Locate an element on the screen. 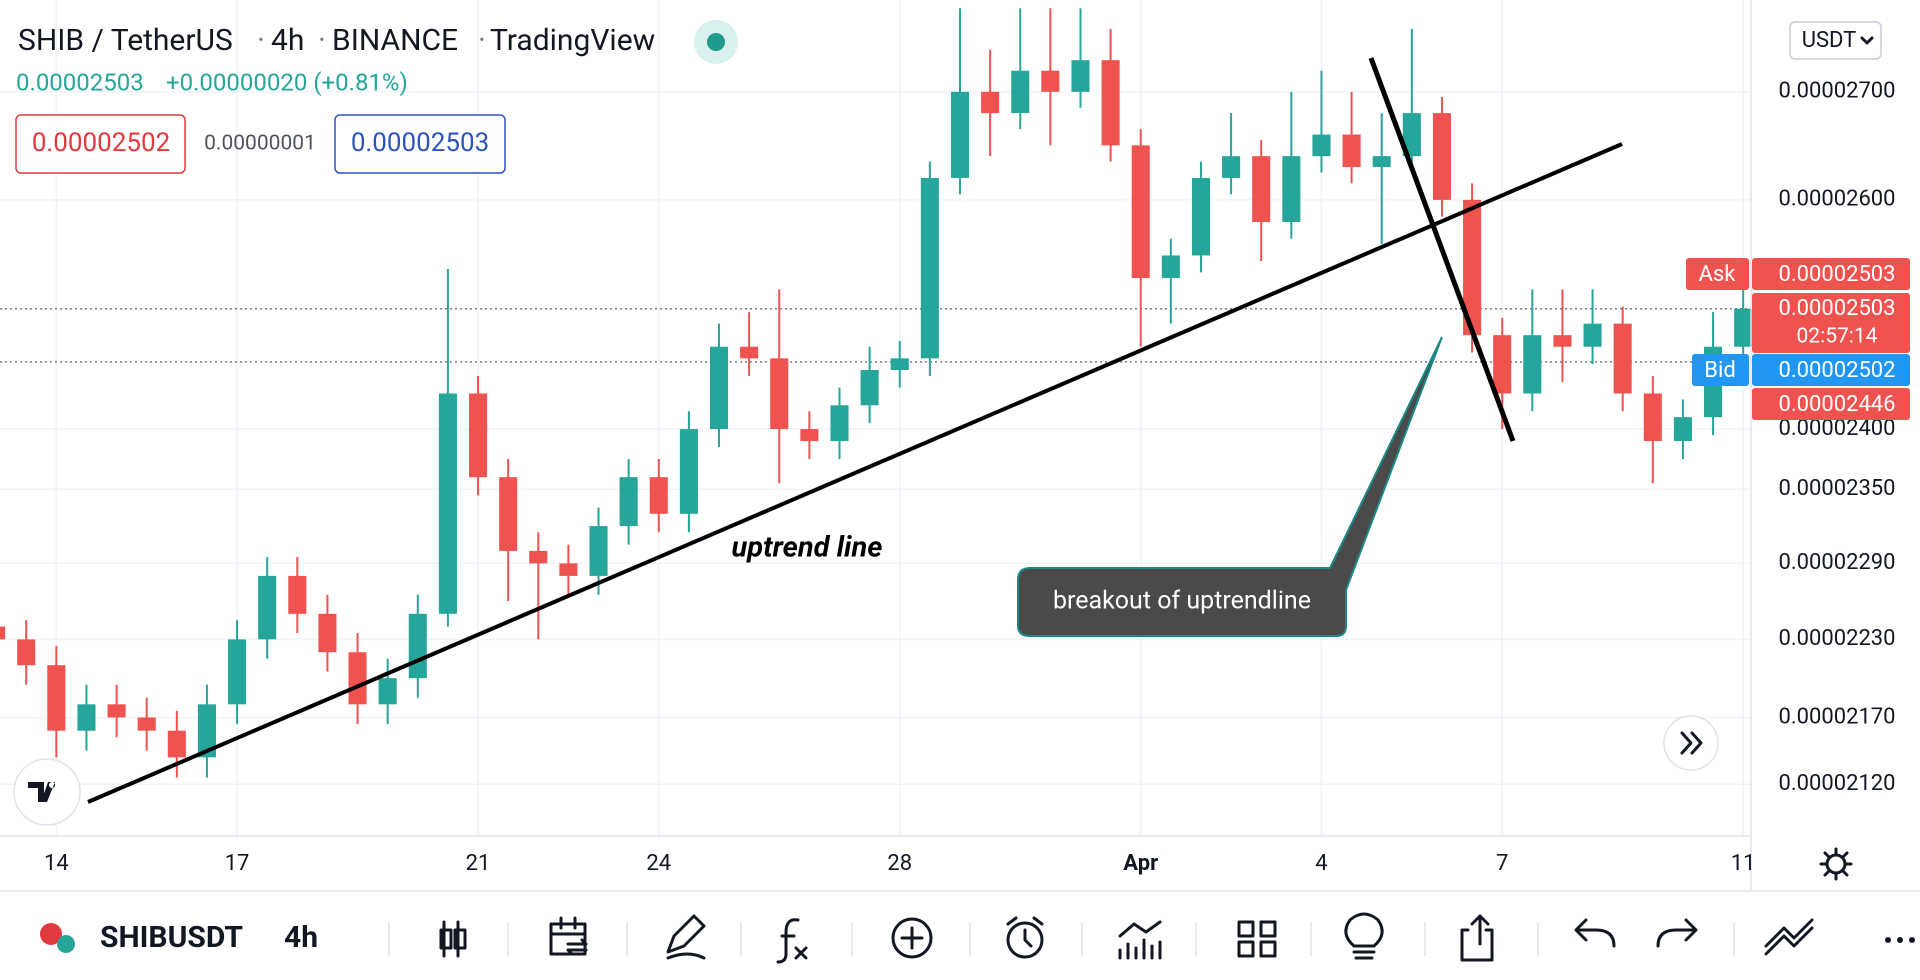 This screenshot has width=1920, height=980. breakout-line is located at coordinates (1442, 249).